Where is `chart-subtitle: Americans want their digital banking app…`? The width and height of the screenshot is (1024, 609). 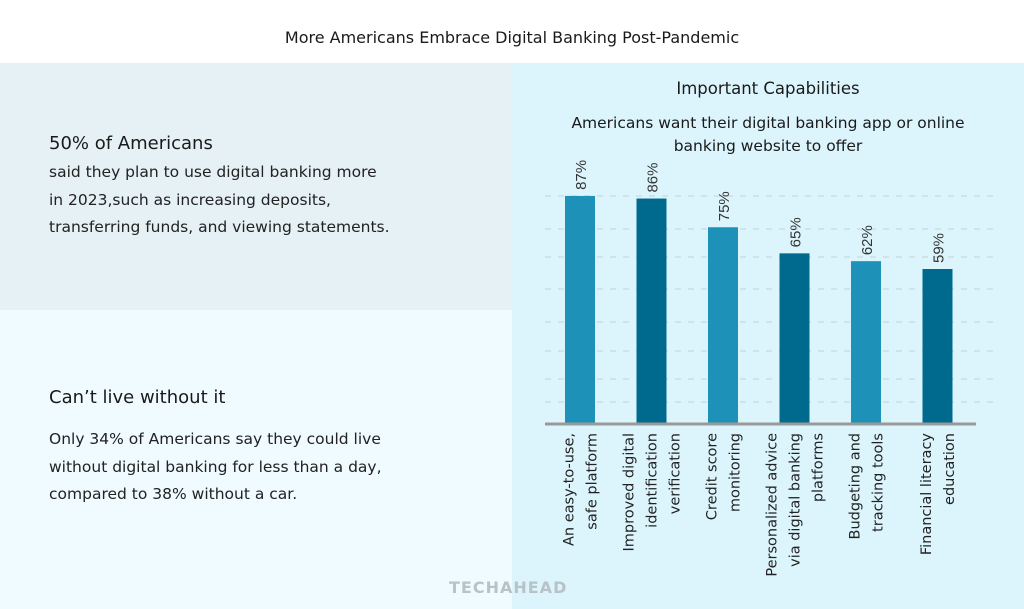 chart-subtitle: Americans want their digital banking app… is located at coordinates (768, 135).